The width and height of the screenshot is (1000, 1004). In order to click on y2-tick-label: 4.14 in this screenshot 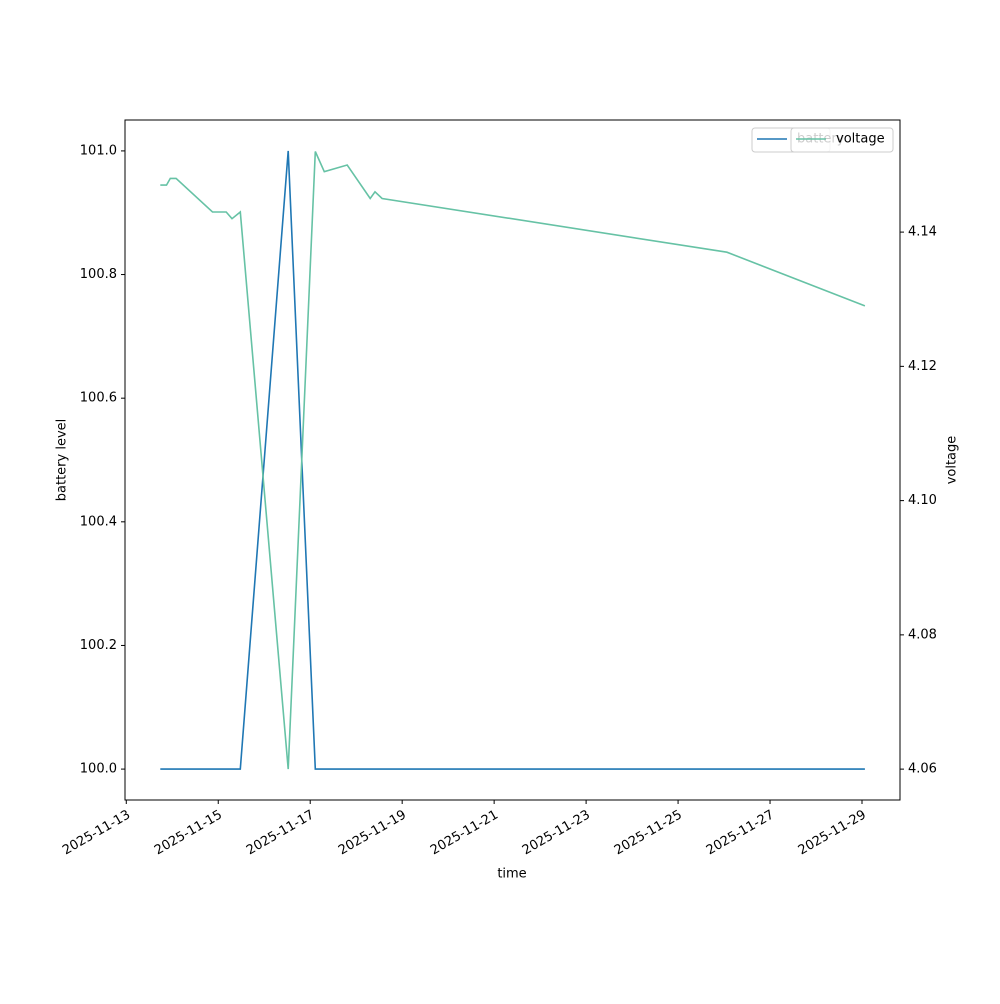, I will do `click(922, 232)`.